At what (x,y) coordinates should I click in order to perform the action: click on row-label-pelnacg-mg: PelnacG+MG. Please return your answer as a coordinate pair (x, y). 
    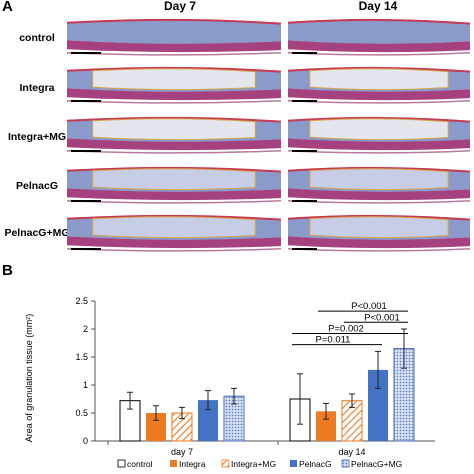
    Looking at the image, I should click on (37, 233).